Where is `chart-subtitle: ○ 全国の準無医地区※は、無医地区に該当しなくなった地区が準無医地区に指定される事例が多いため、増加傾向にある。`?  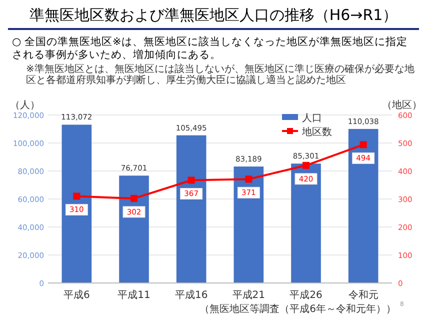
chart-subtitle: ○ 全国の準無医地区※は、無医地区に該当しなくなった地区が準無医地区に指定される事例が多いため、増加傾向にある。 is located at coordinates (210, 49).